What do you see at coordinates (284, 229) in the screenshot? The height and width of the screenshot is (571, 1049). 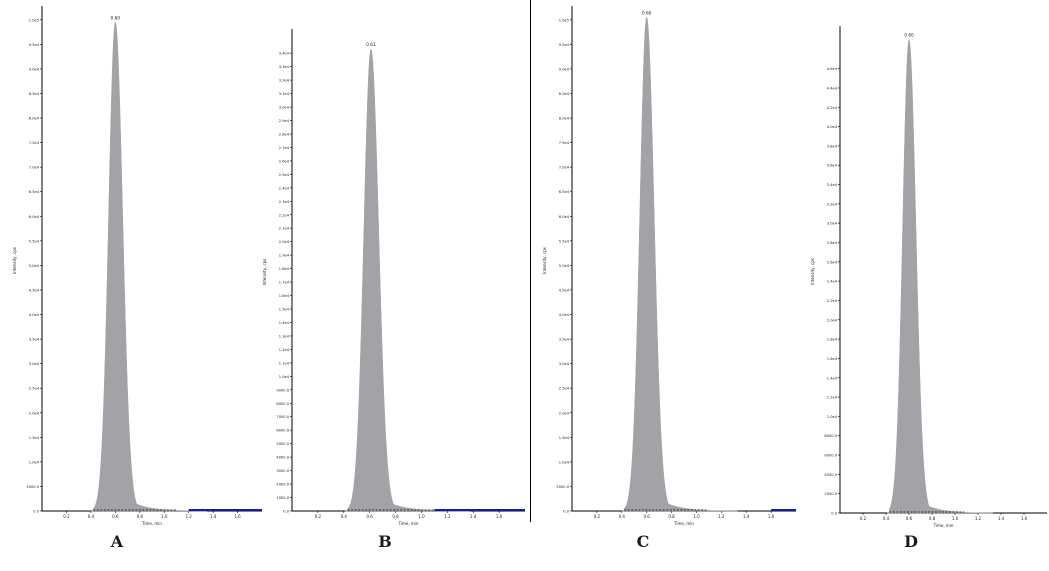 I see `y-tick-label-b: 2.1e4` at bounding box center [284, 229].